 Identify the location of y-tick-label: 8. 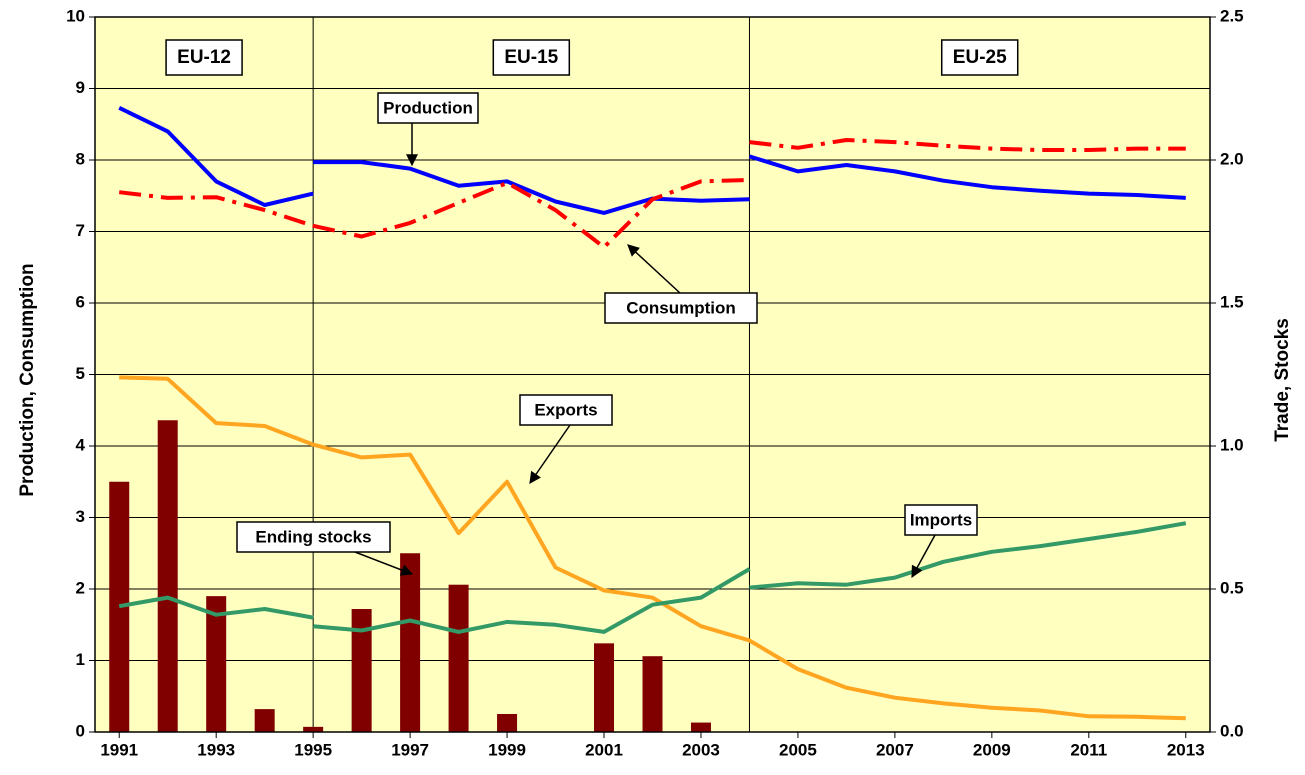
(80, 158).